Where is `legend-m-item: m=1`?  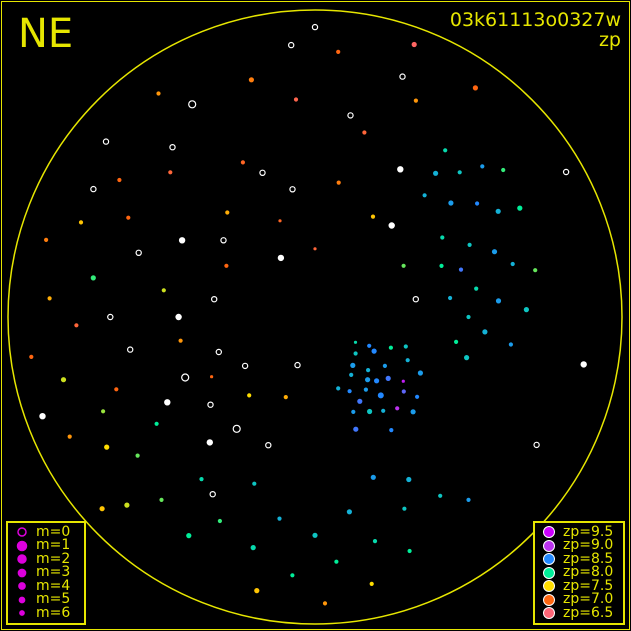
legend-m-item: m=1 is located at coordinates (46, 545).